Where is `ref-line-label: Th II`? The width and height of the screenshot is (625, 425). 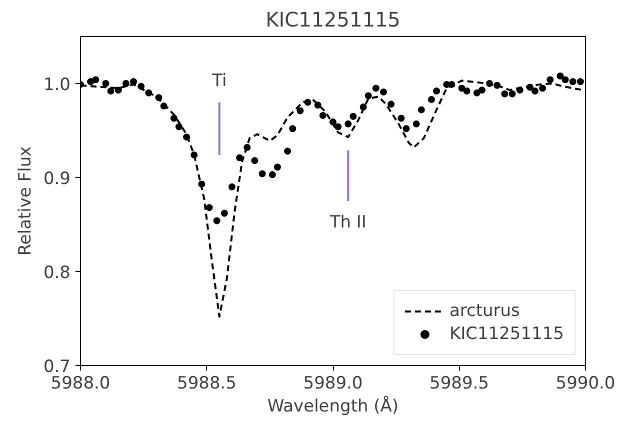
ref-line-label: Th II is located at coordinates (347, 222).